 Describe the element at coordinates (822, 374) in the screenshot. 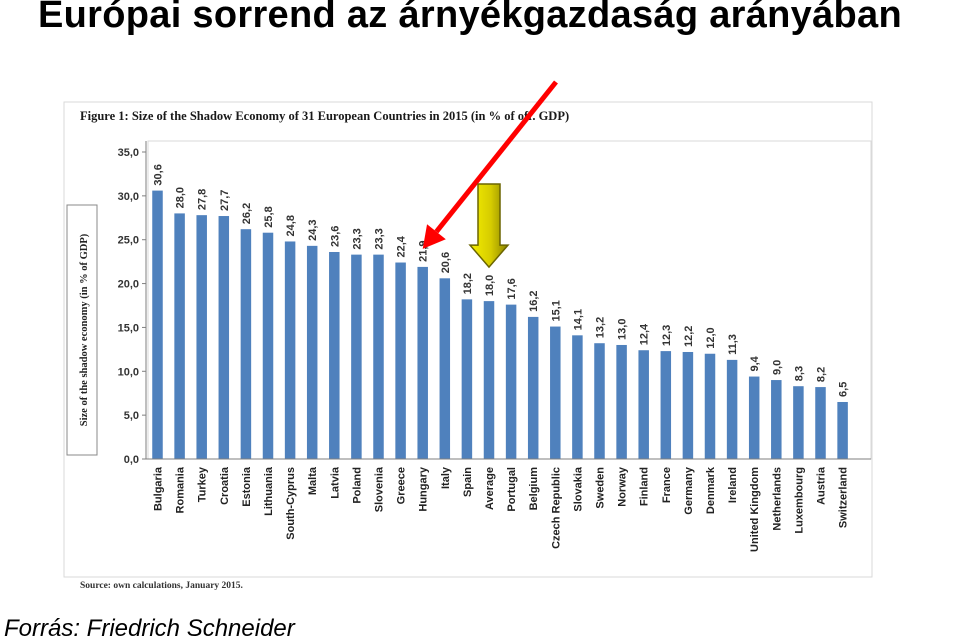

I see `bar-value-label: 8,2` at that location.